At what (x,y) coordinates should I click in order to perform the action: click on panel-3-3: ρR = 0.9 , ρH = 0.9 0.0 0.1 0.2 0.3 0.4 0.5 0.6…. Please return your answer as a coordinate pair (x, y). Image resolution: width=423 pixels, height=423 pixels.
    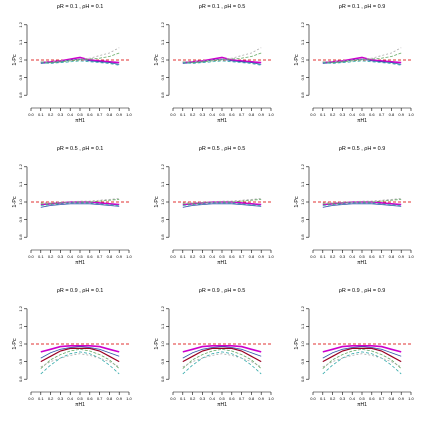
    Looking at the image, I should click on (354, 348).